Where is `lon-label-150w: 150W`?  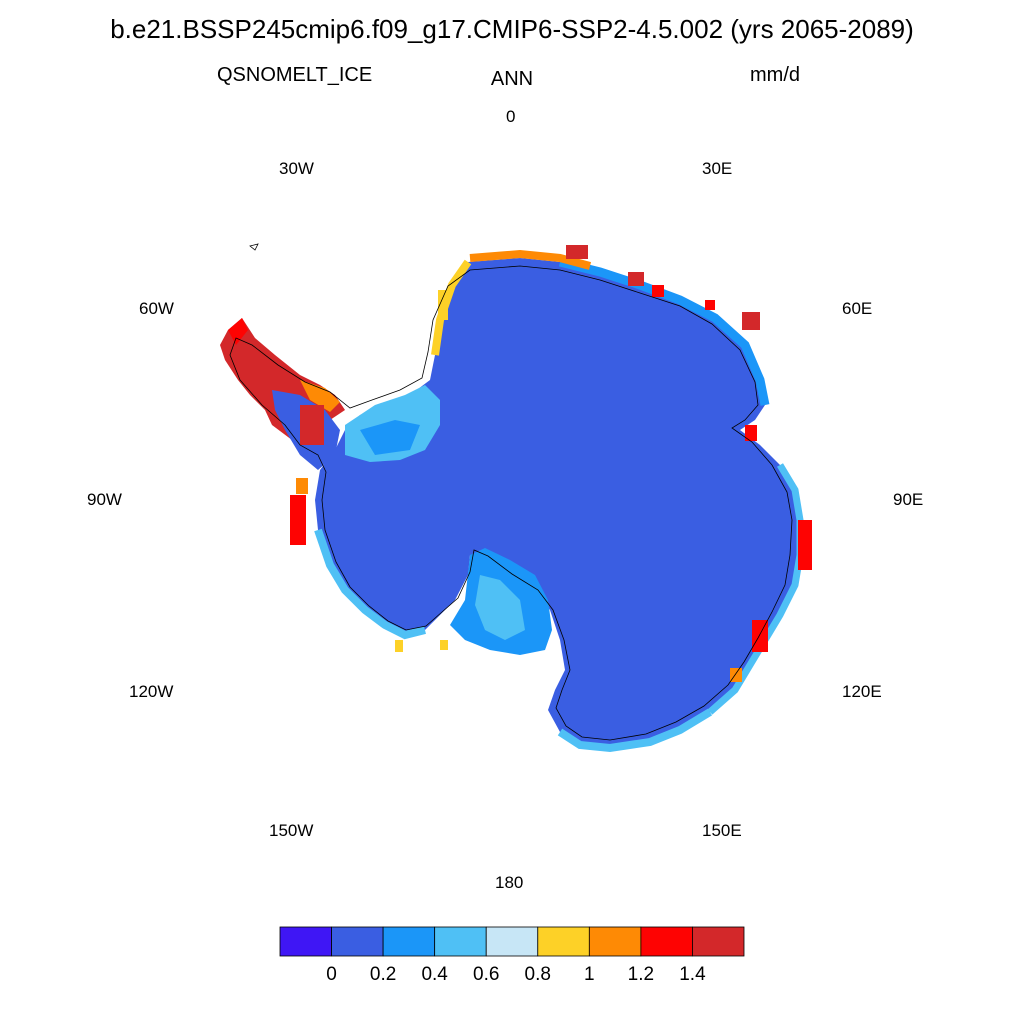 lon-label-150w: 150W is located at coordinates (291, 830).